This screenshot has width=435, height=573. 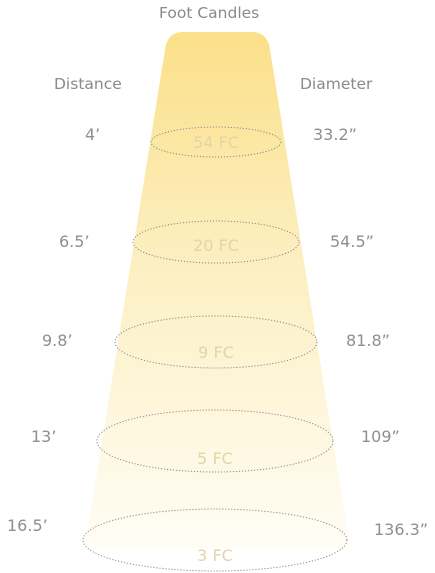 I want to click on distance-label-5: 16.5’, so click(x=27, y=525).